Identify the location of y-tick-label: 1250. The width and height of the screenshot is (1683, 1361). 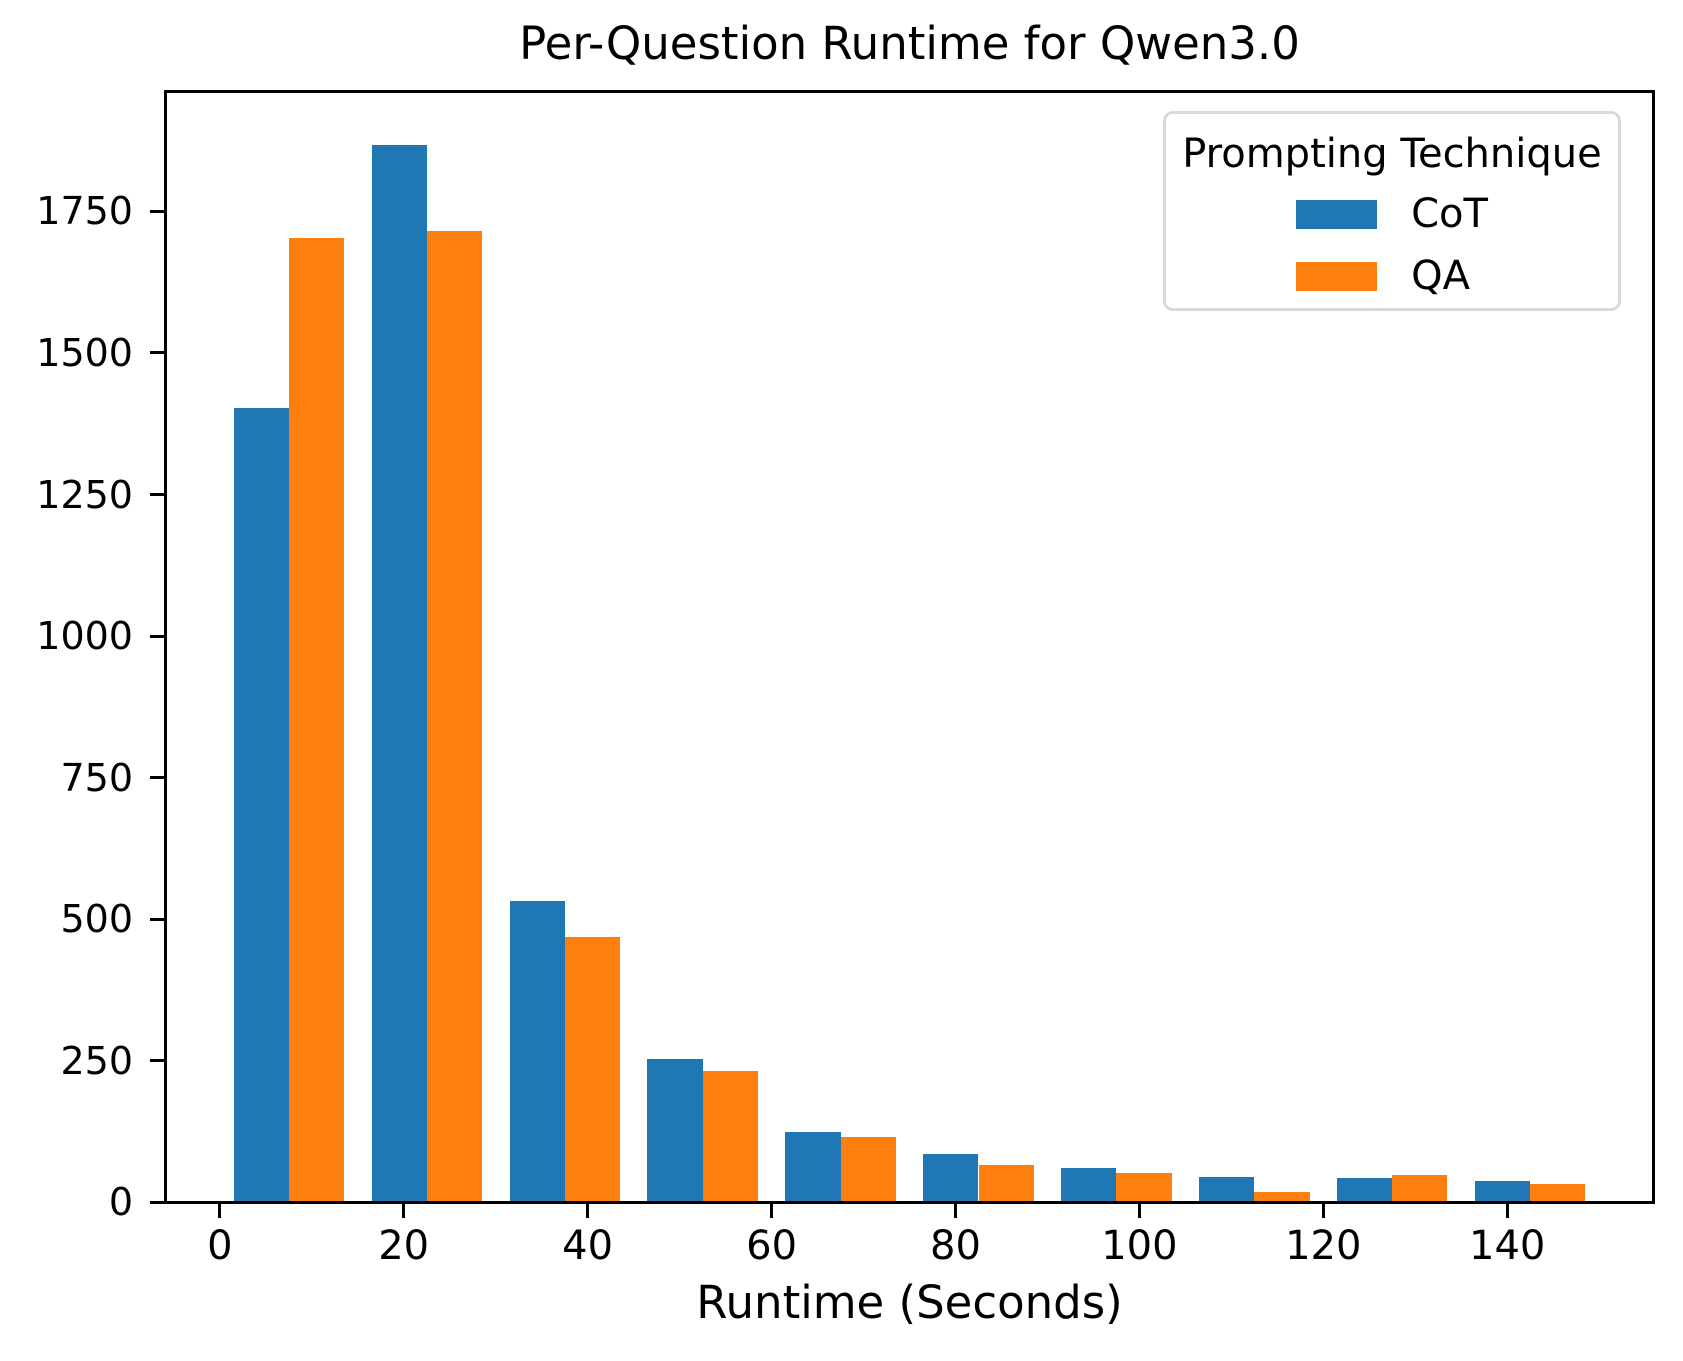
(84, 494).